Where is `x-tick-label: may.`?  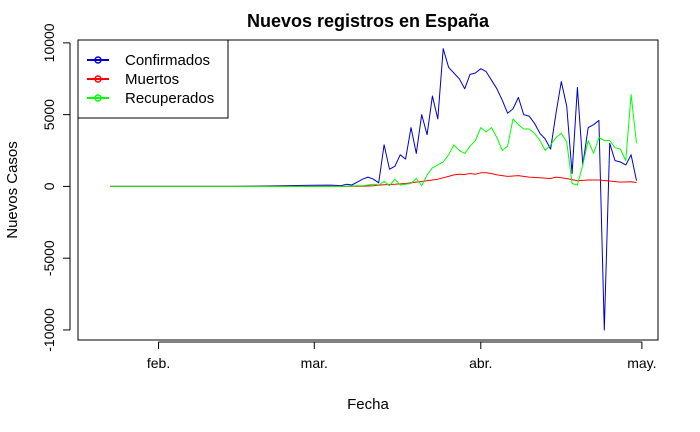 x-tick-label: may. is located at coordinates (641, 363).